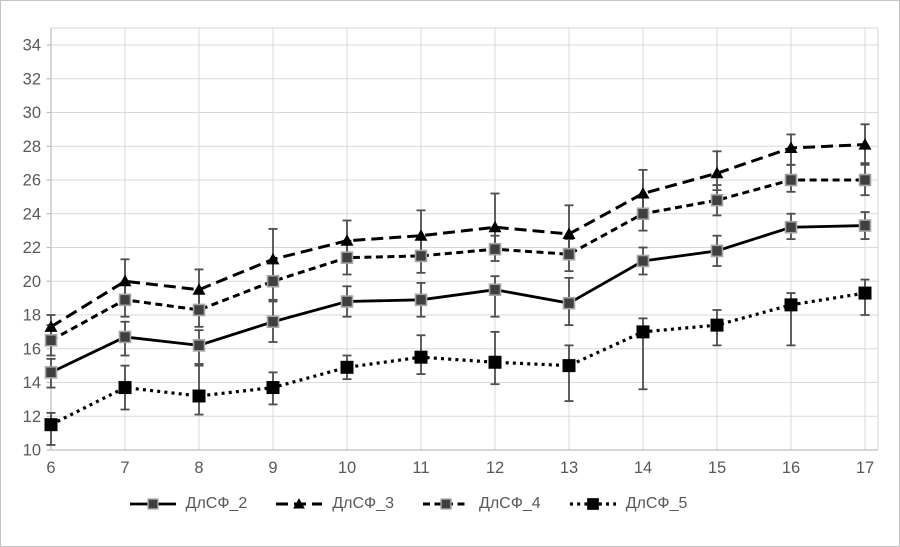 This screenshot has width=900, height=547. I want to click on x-tick-label: 7, so click(124, 468).